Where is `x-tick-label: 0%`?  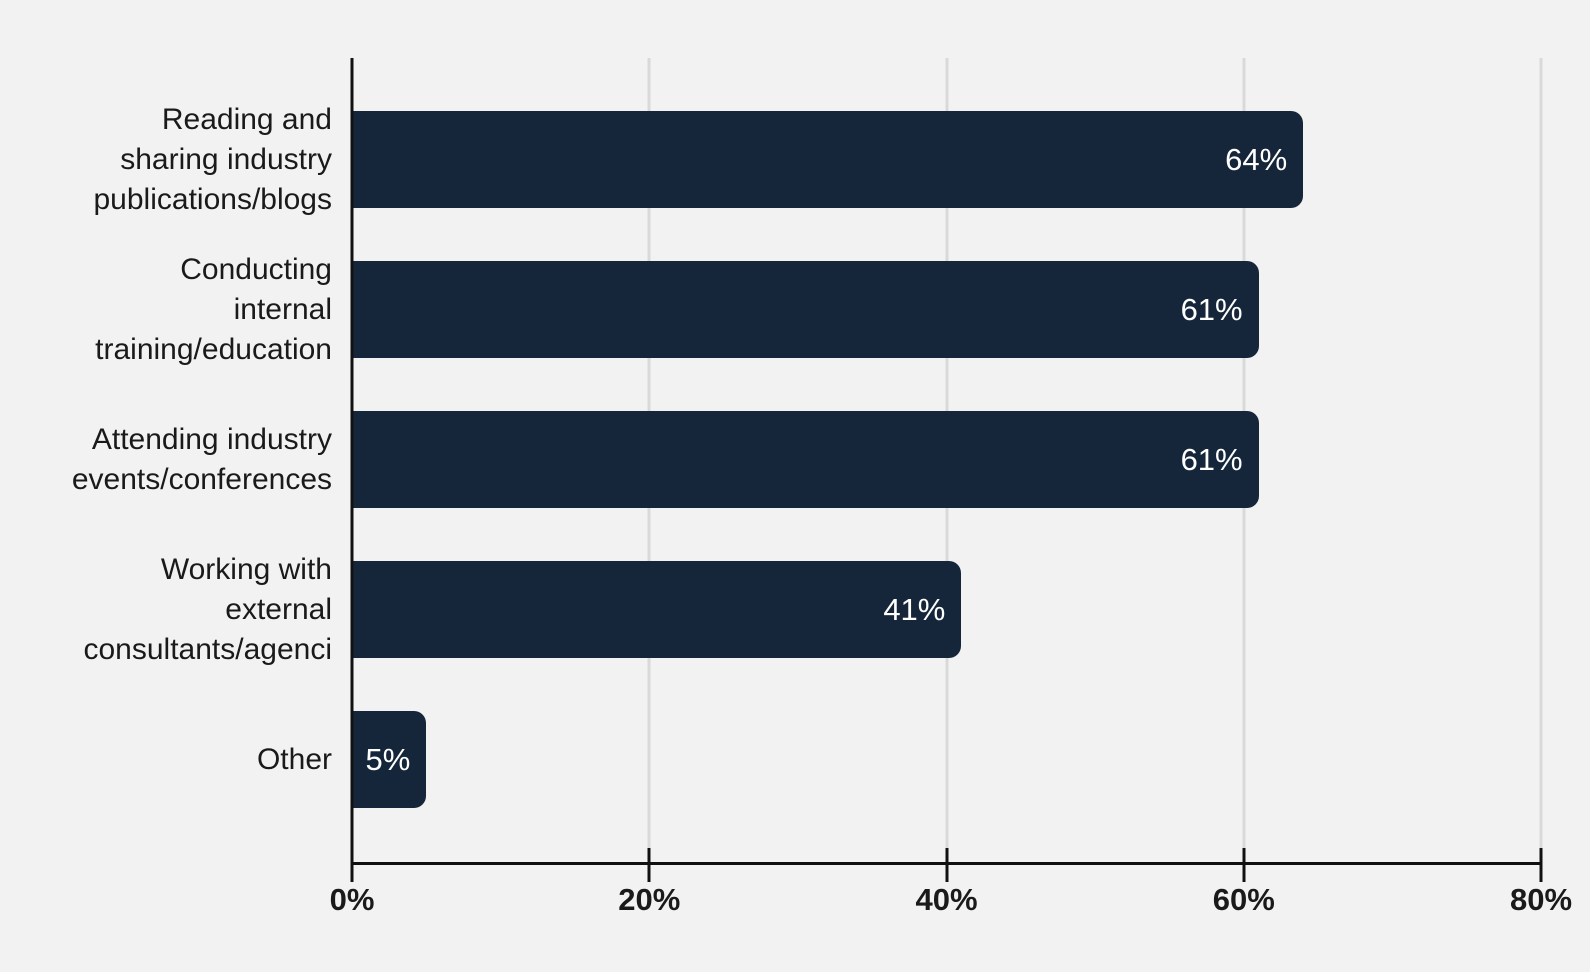 x-tick-label: 0% is located at coordinates (352, 899).